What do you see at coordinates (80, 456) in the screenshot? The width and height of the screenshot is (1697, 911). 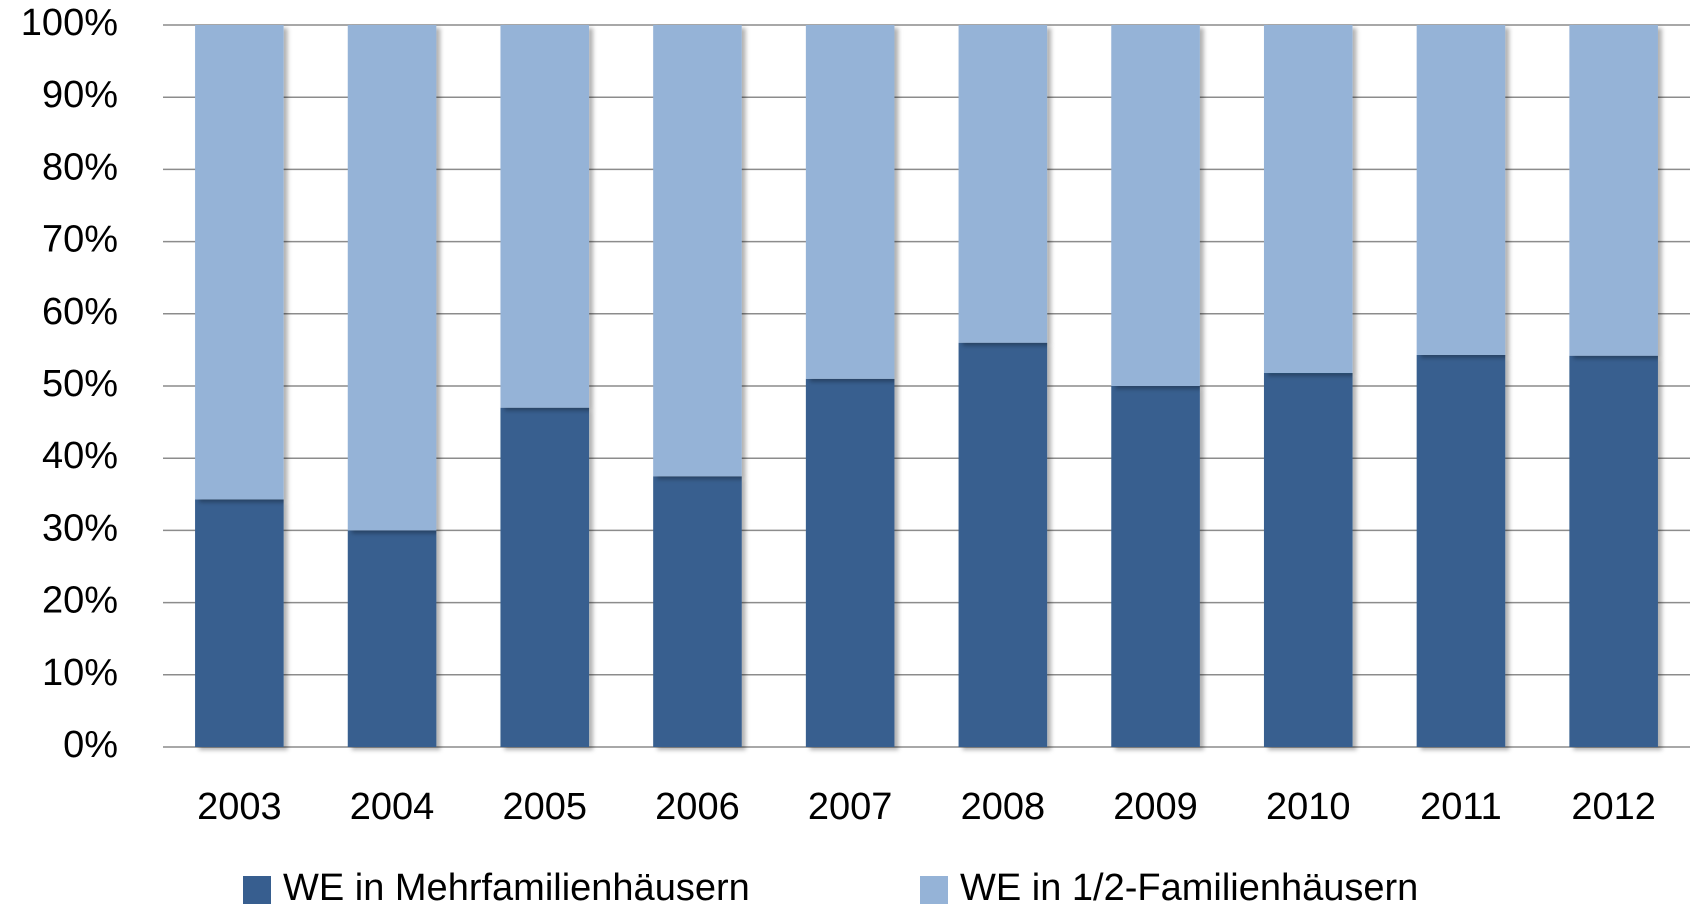 I see `y-tick-label: 40%` at bounding box center [80, 456].